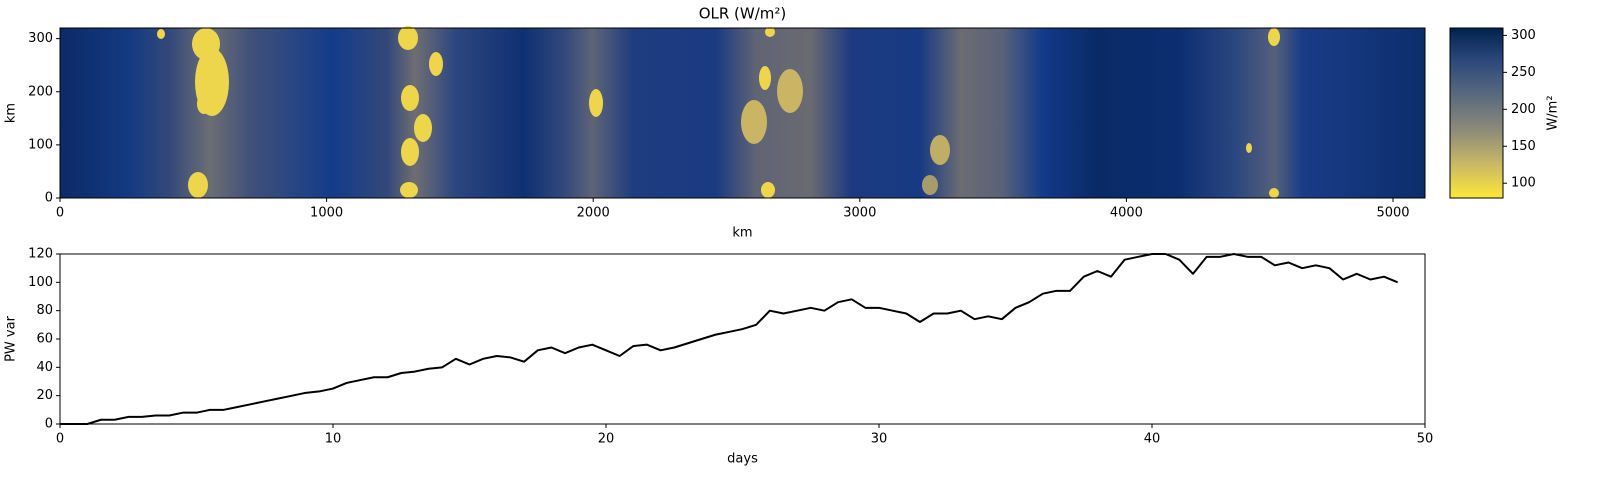 Image resolution: width=1600 pixels, height=484 pixels. I want to click on x-tick-label: 3000, so click(859, 213).